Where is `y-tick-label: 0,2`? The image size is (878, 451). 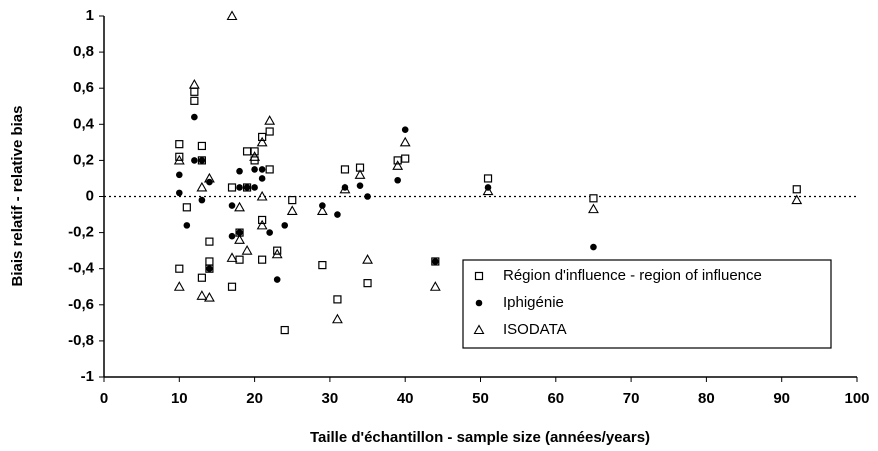
y-tick-label: 0,2 is located at coordinates (83, 159).